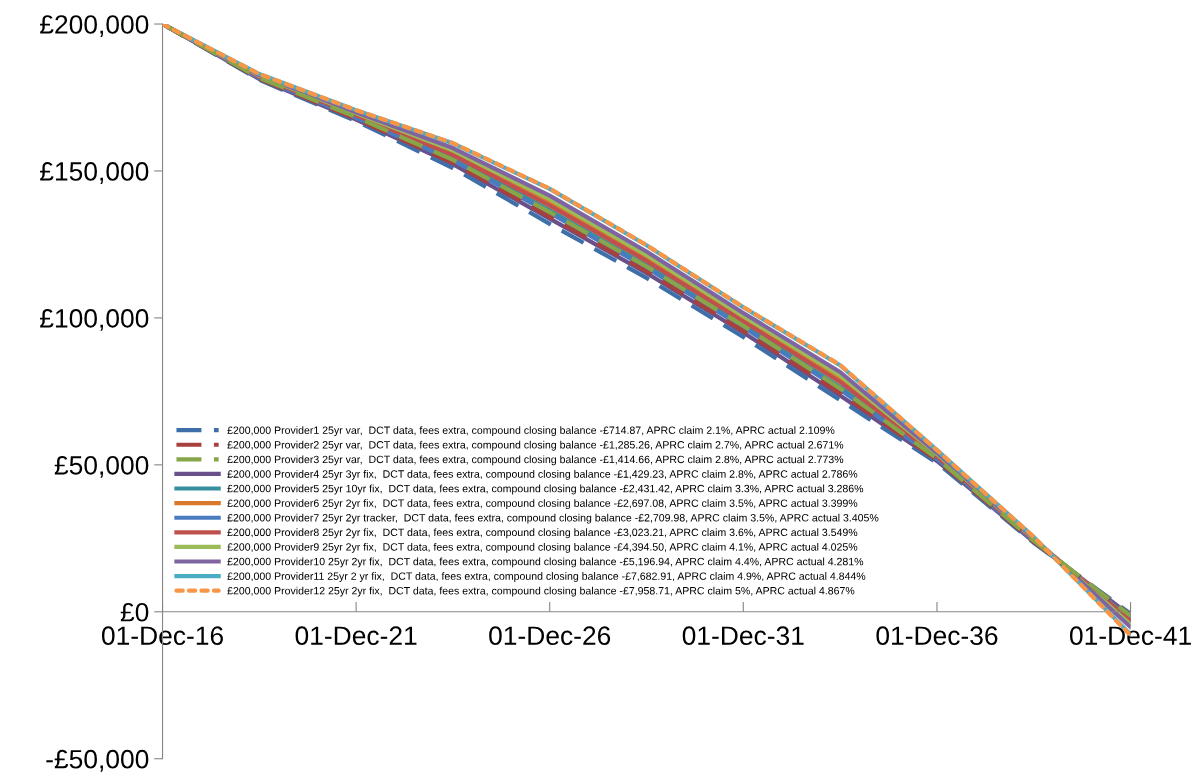 This screenshot has height=775, width=1204. I want to click on legend-label: £200,000 Provider11 25yr 2 yr fix, DCT data, fees extra, compound closing balance -£7,682.91, APRC claim 4.9%, APRC actual 4.844%, so click(546, 577).